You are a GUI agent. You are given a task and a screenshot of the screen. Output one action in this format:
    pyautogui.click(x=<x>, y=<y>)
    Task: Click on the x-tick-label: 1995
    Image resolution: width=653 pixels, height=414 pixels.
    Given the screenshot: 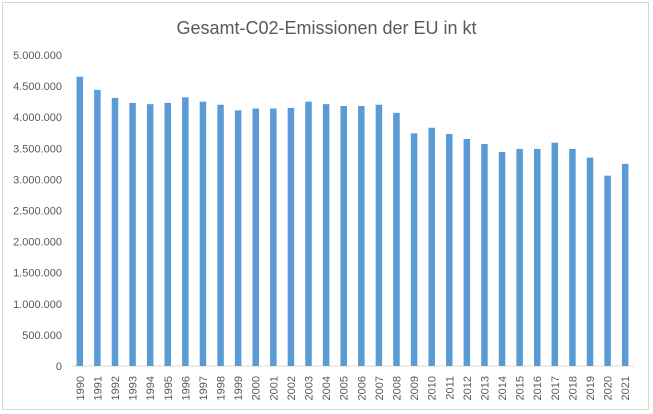 What is the action you would take?
    pyautogui.click(x=169, y=388)
    